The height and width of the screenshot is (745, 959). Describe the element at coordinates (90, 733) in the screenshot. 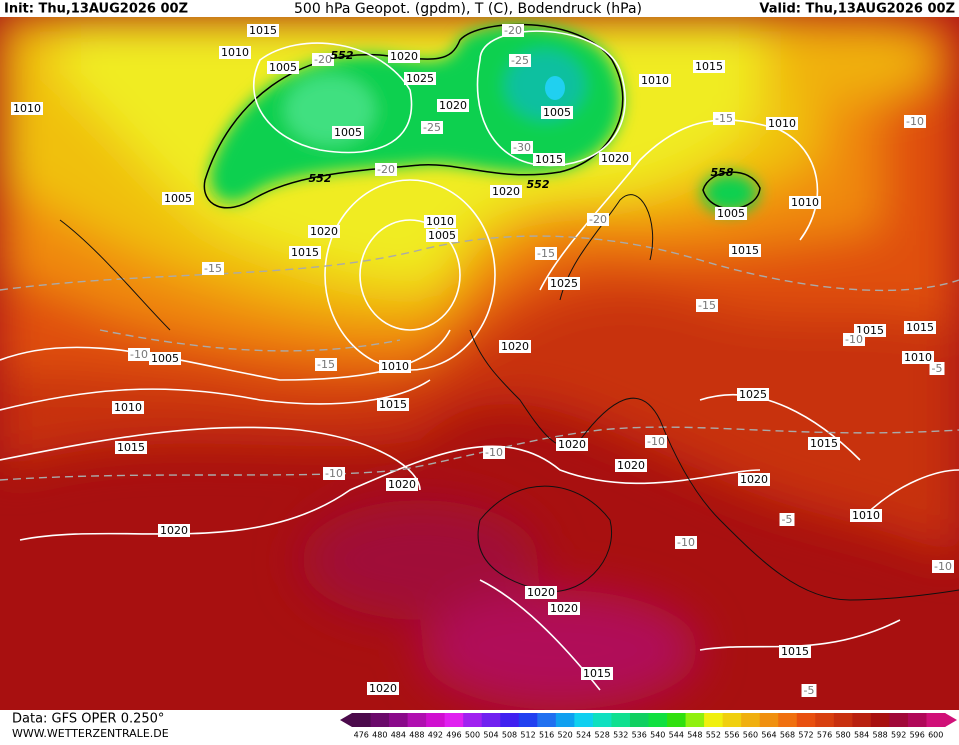

I see `site-credit: WWW.WETTERZENTRALE.DE` at that location.